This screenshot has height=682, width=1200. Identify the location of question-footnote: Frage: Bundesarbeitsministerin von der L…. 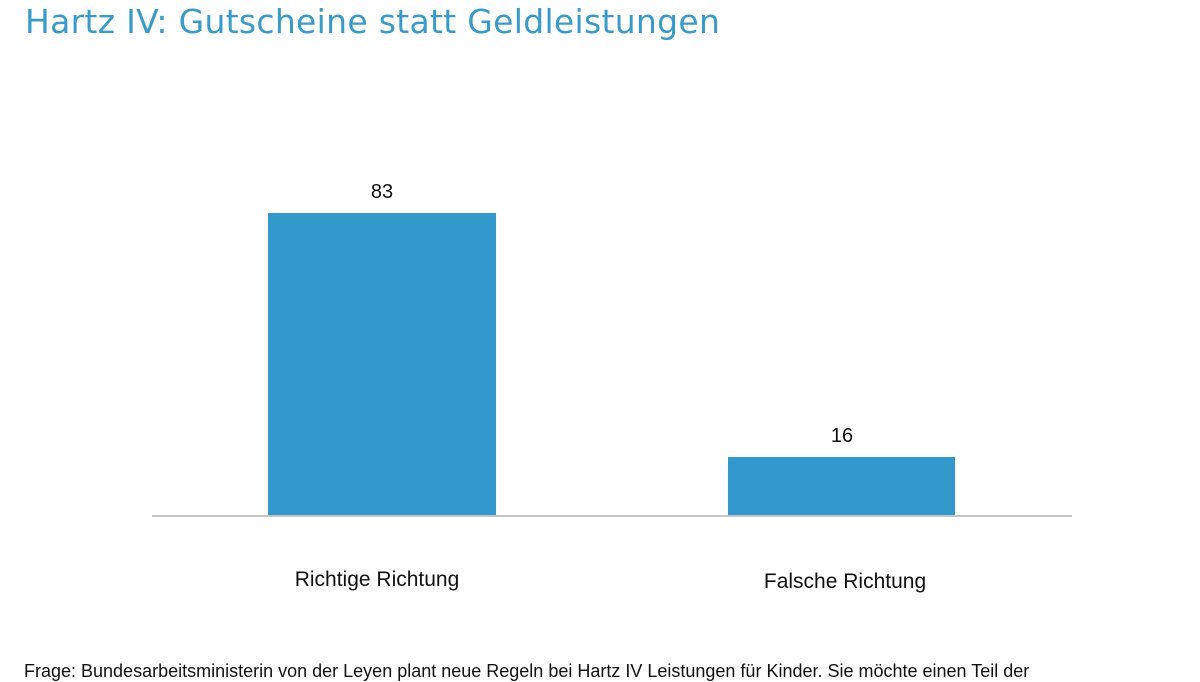
(527, 671).